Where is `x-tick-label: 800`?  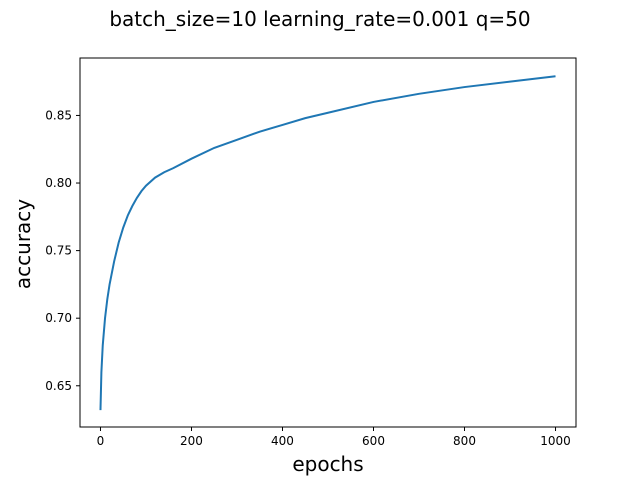
x-tick-label: 800 is located at coordinates (464, 441).